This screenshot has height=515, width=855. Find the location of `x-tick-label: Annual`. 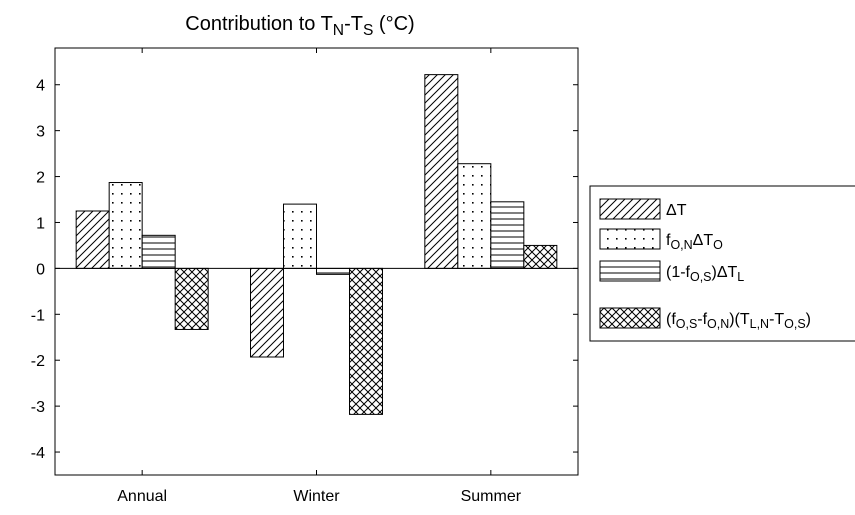

x-tick-label: Annual is located at coordinates (142, 496).